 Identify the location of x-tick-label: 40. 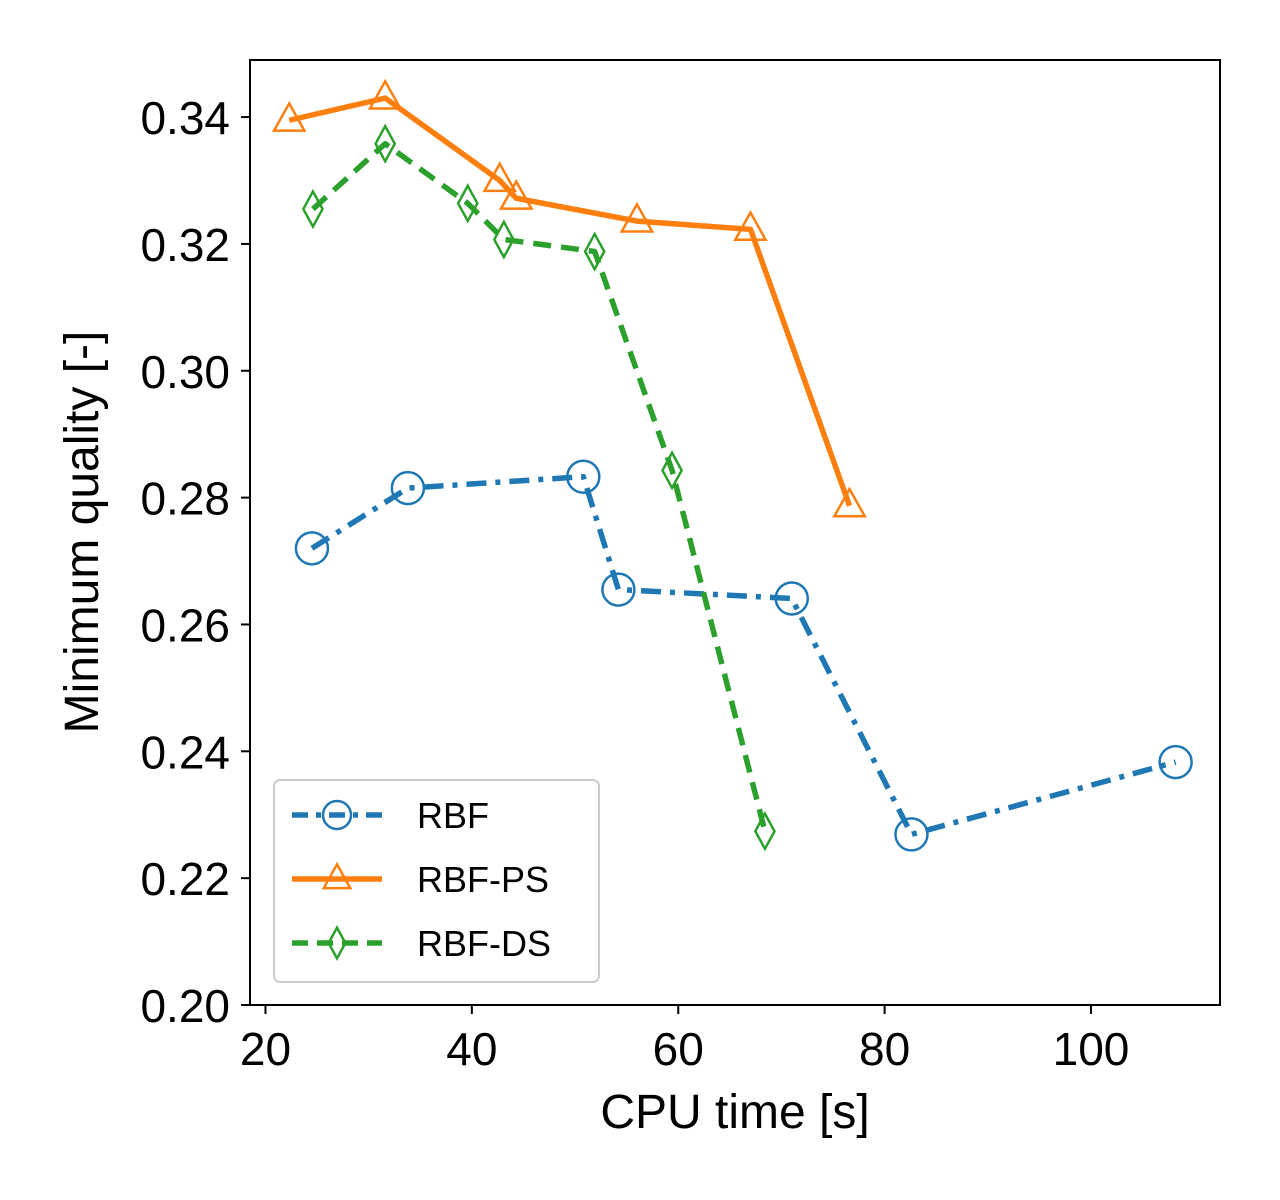
(471, 1049).